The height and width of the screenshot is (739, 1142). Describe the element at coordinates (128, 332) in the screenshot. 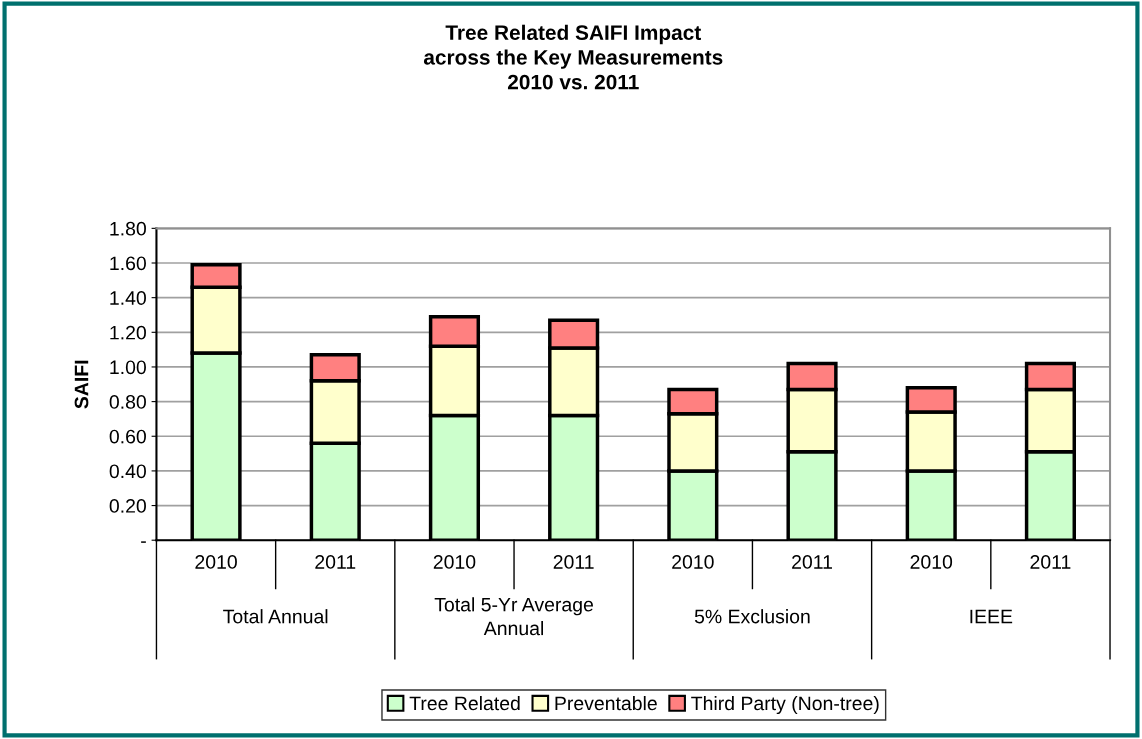

I see `y-tick-label: 1.20` at that location.